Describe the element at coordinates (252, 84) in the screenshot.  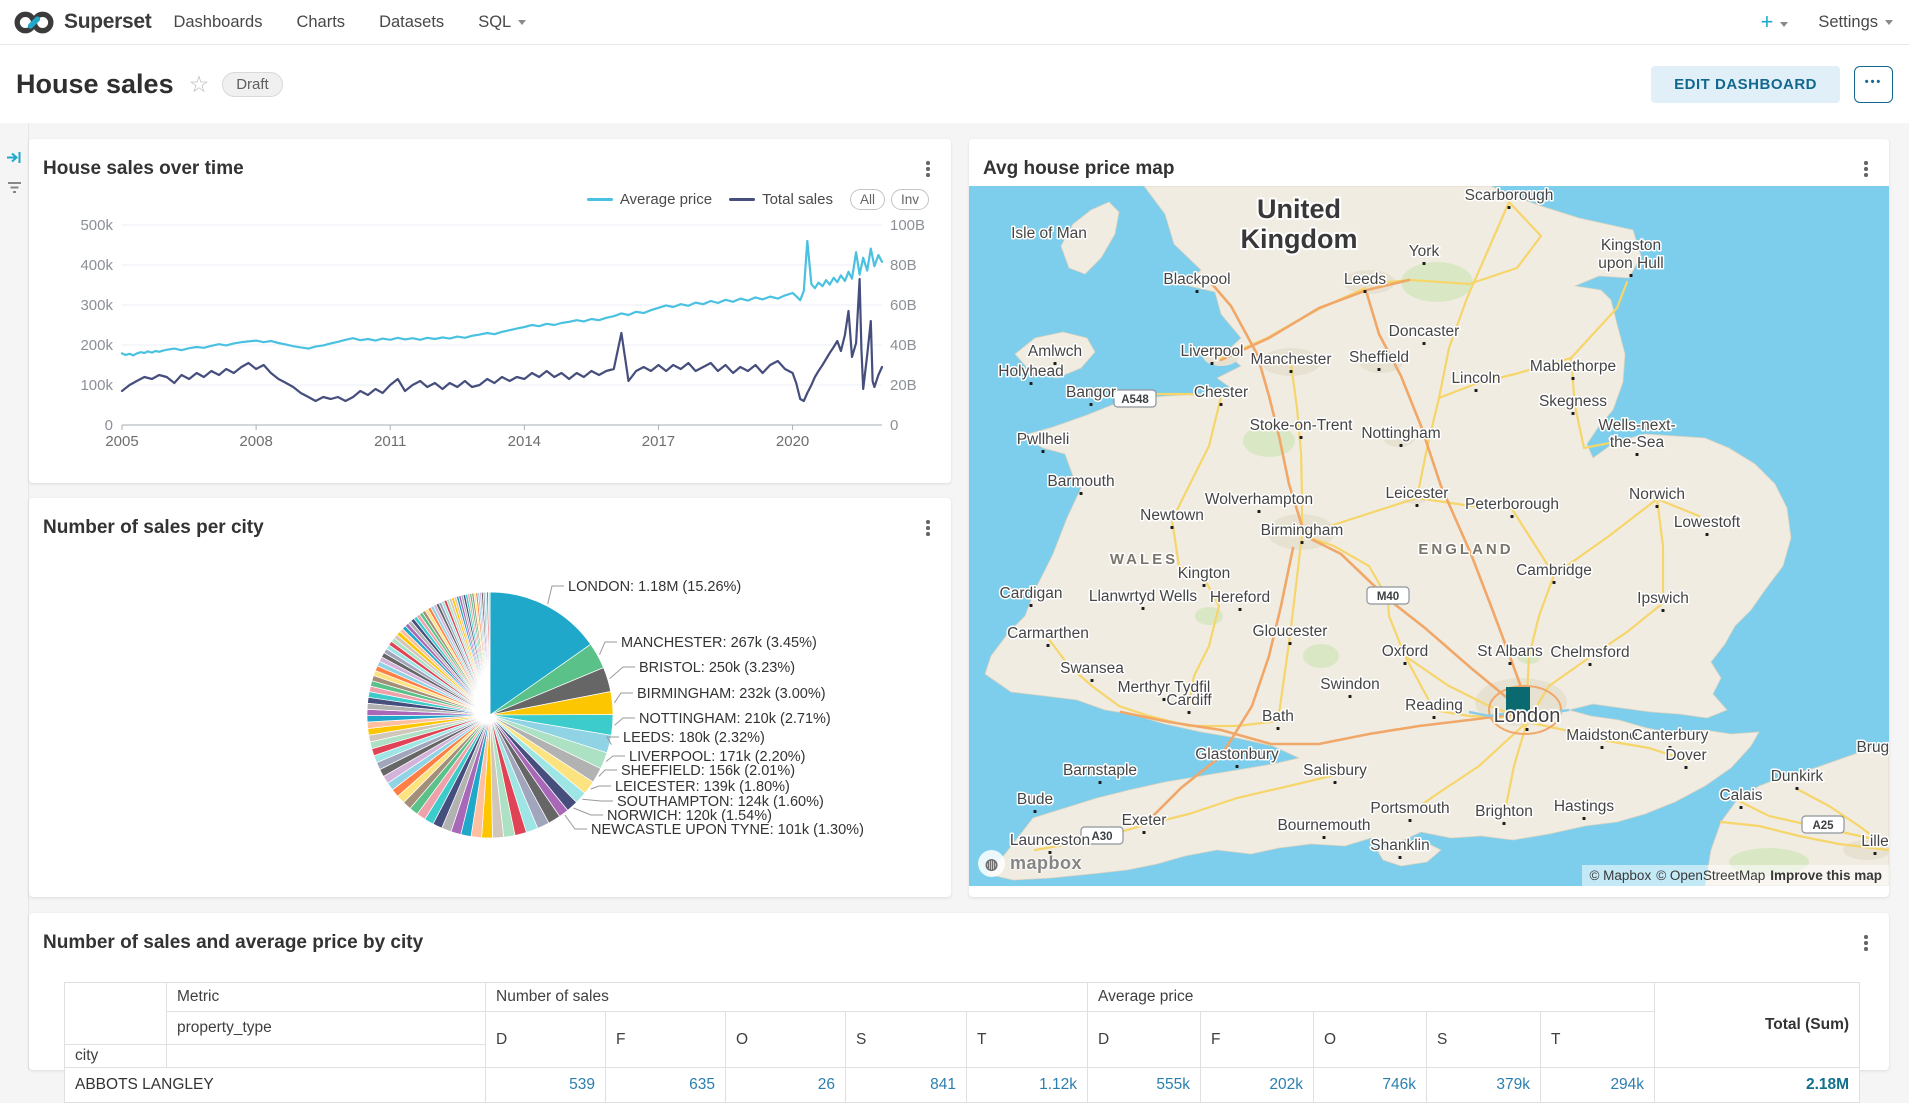
I see `draft-status-badge: Draft` at that location.